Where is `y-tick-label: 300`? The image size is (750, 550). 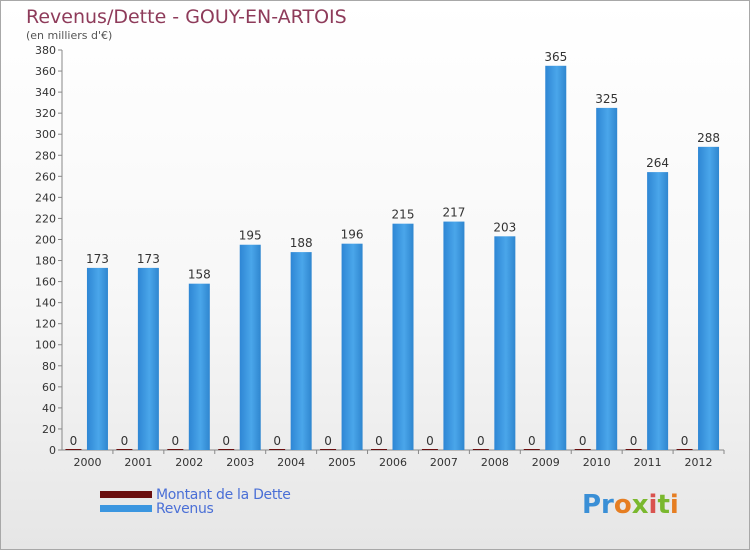
y-tick-label: 300 is located at coordinates (45, 134).